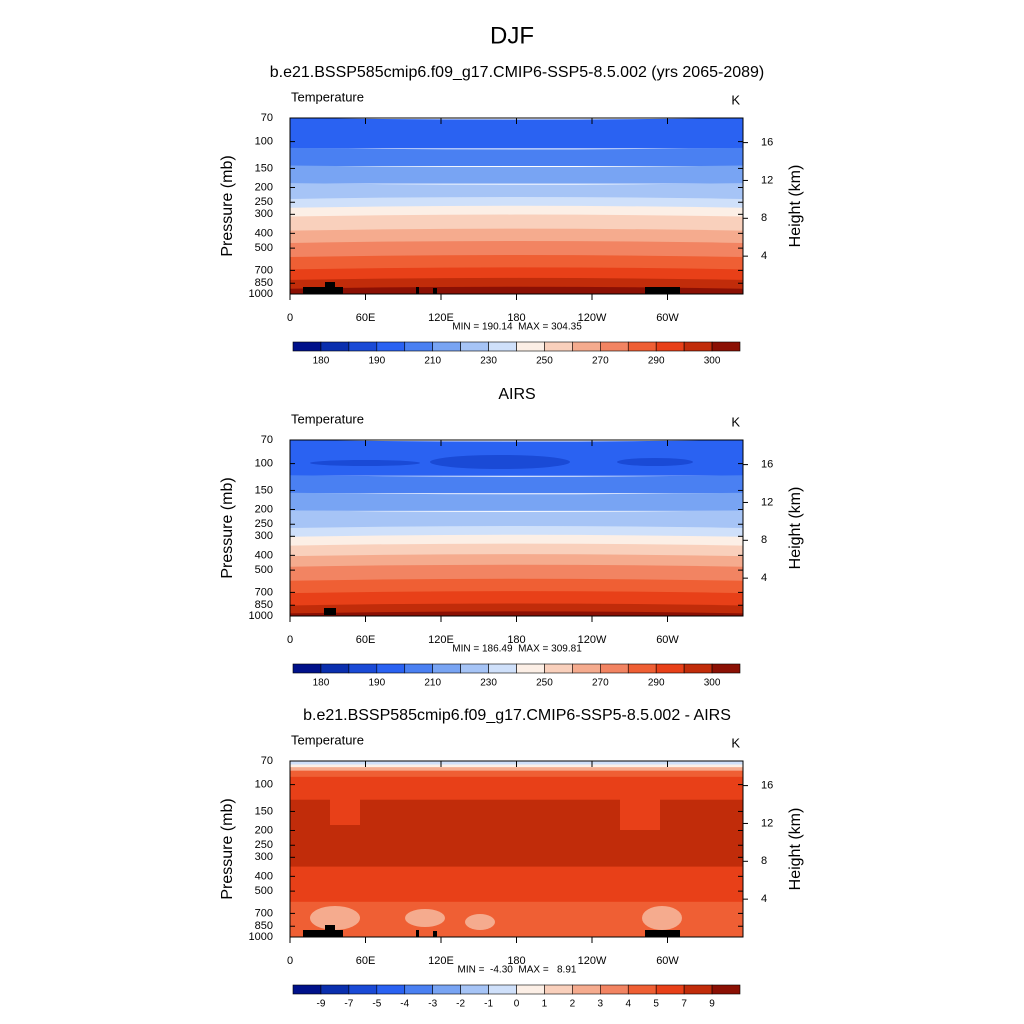 The image size is (1024, 1024). I want to click on colorbar-label: 2, so click(573, 1004).